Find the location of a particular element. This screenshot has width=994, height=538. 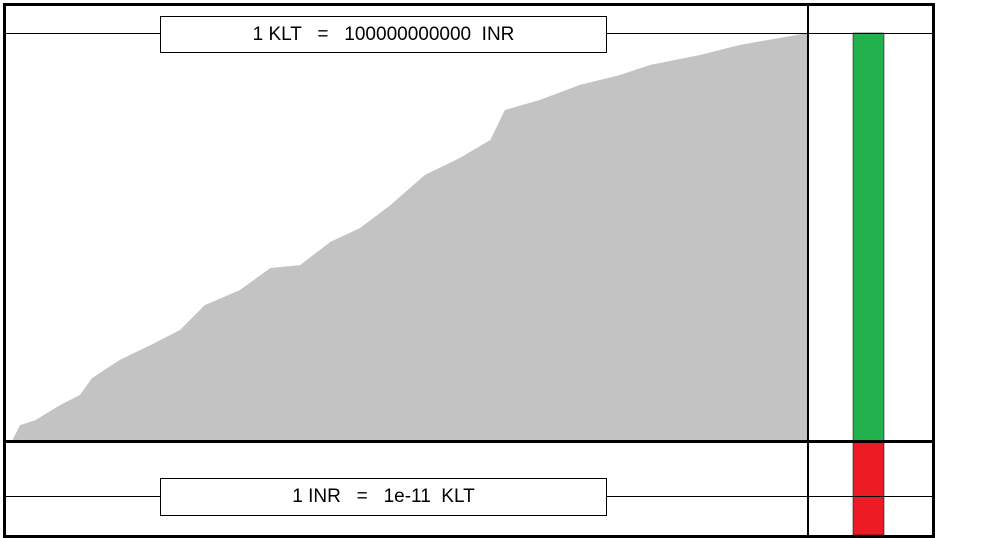

vertical-divider is located at coordinates (808, 269).